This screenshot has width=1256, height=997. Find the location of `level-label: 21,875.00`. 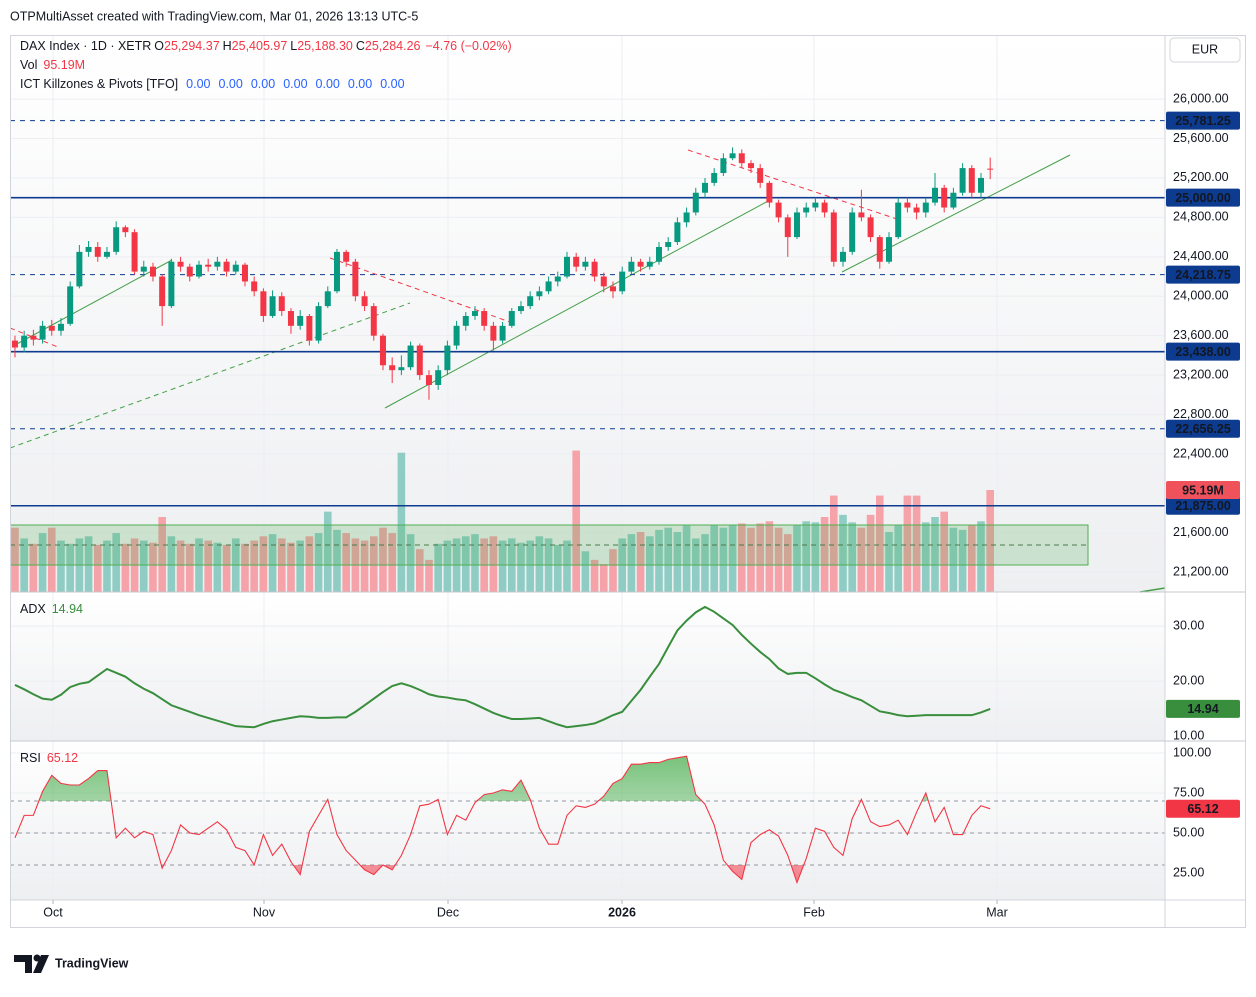

level-label: 21,875.00 is located at coordinates (1203, 506).